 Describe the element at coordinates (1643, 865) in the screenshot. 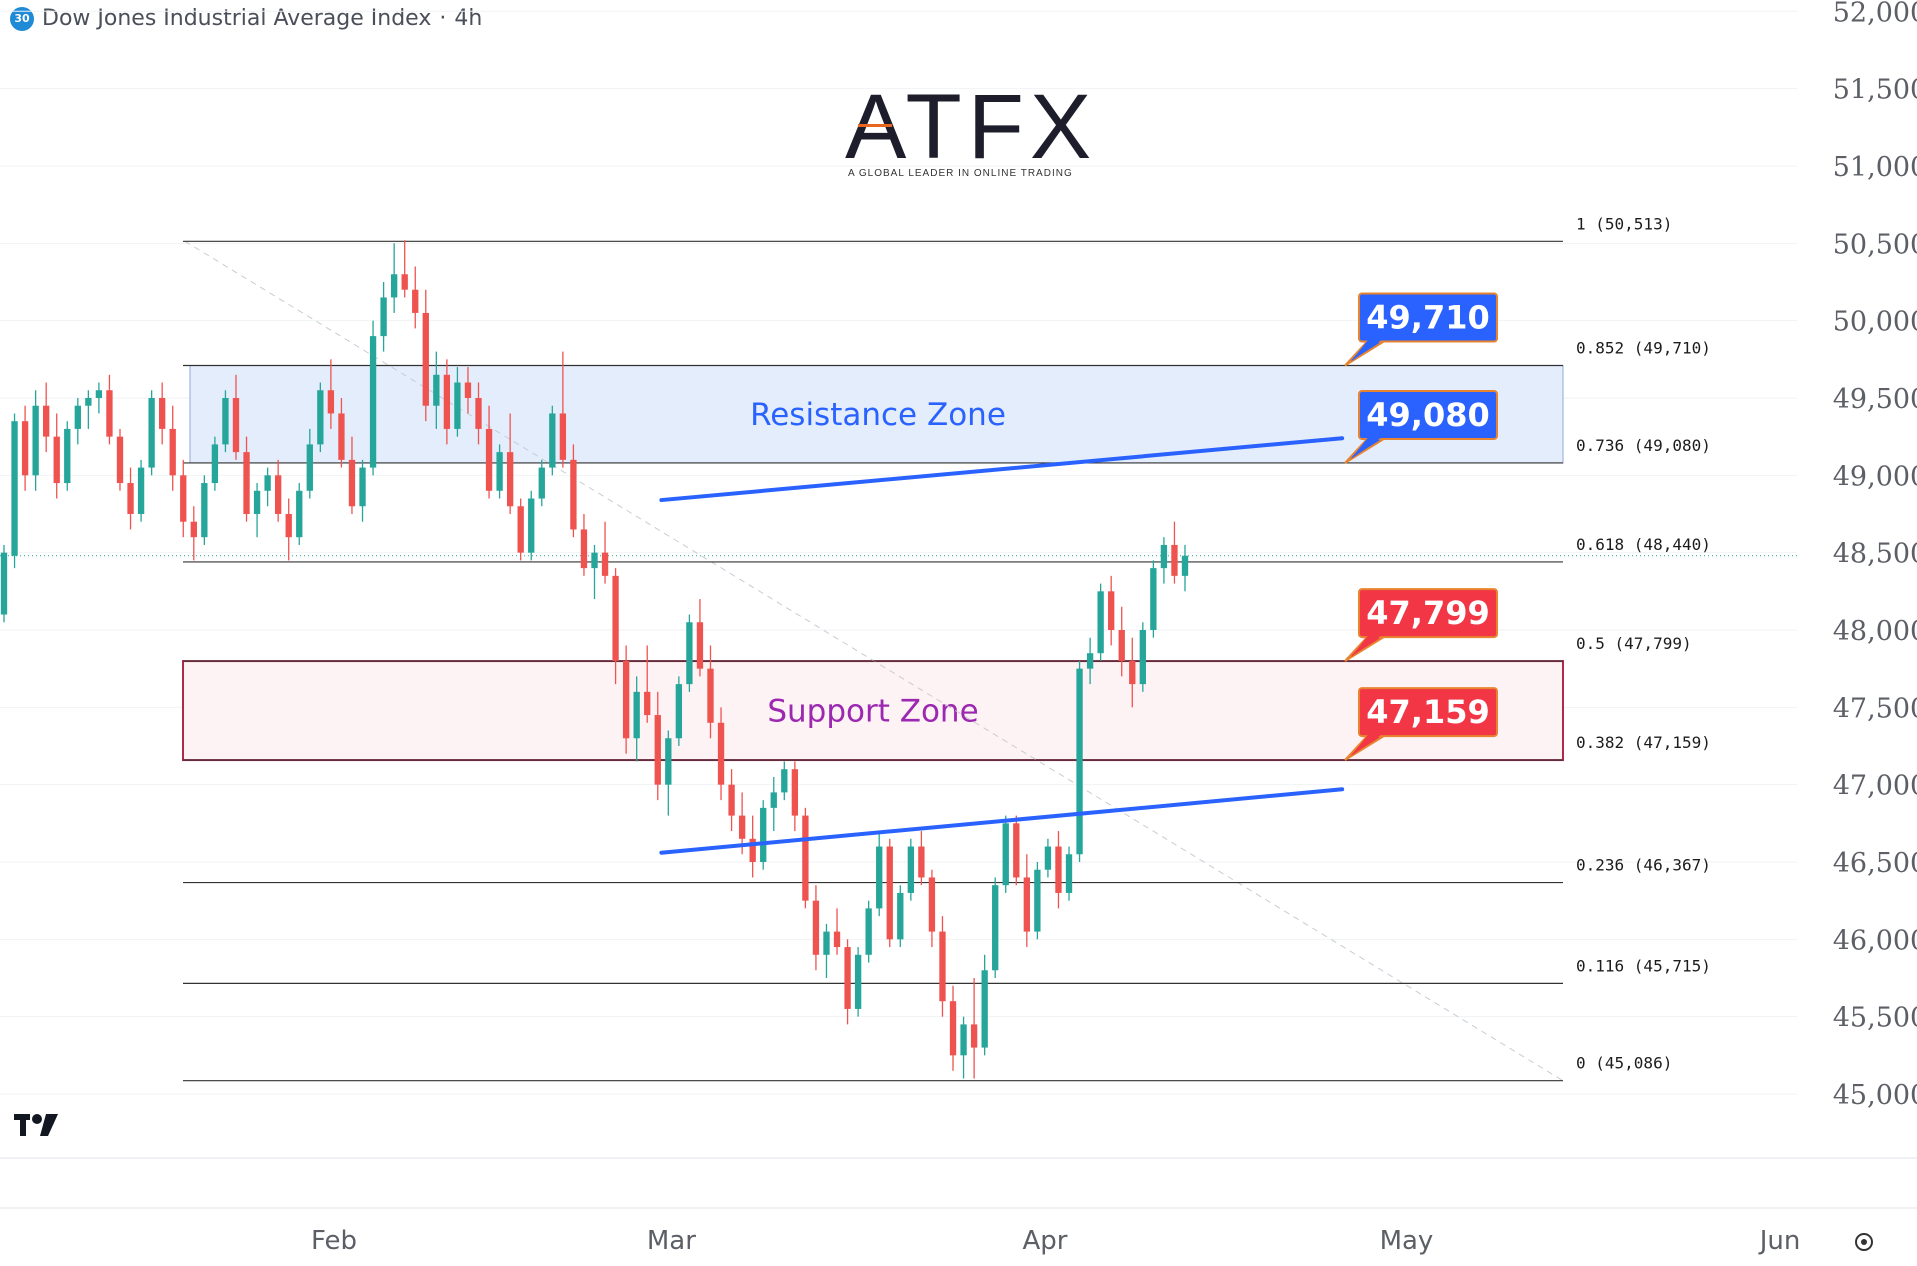

I see `fib-label-6: 0.236 (46,367)` at that location.